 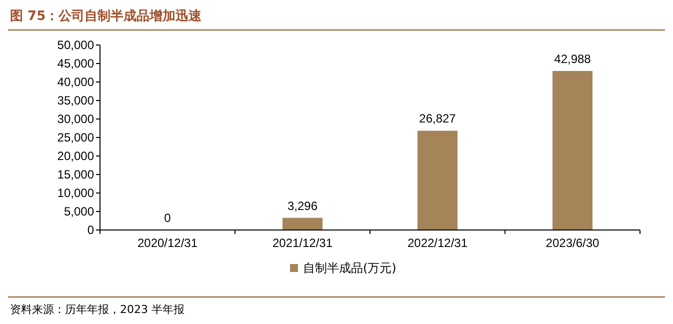 What do you see at coordinates (75, 156) in the screenshot?
I see `y-tick-label: 20,000` at bounding box center [75, 156].